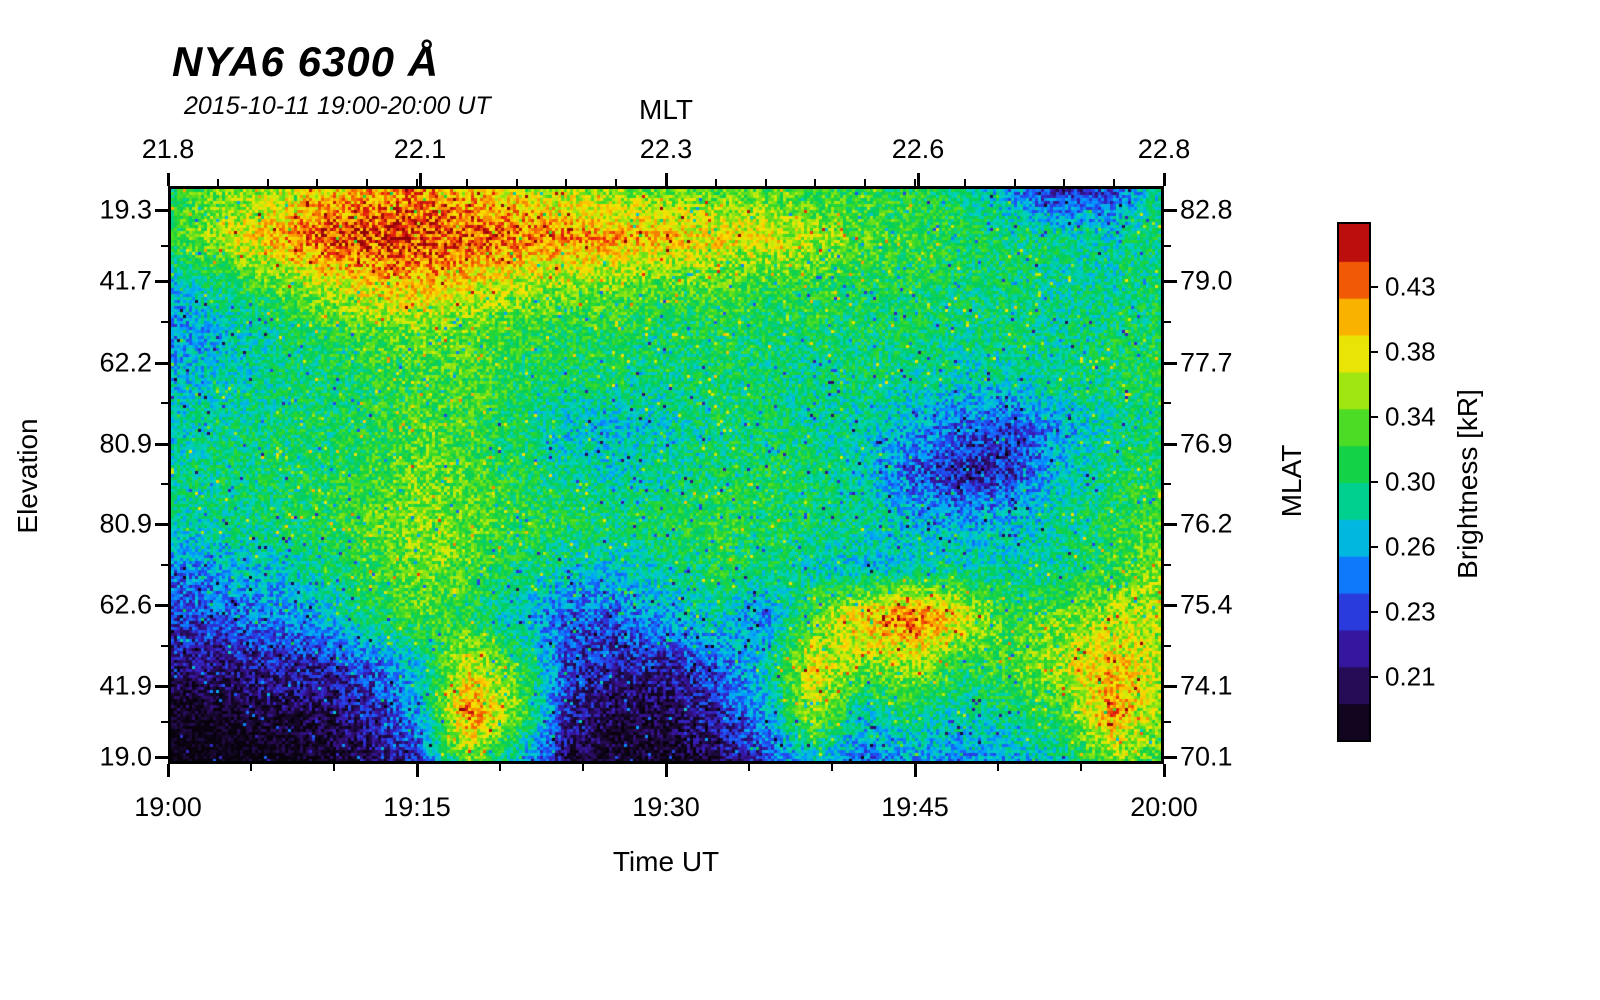 This screenshot has width=1600, height=1000. I want to click on right-tick-label: 77.7, so click(1206, 362).